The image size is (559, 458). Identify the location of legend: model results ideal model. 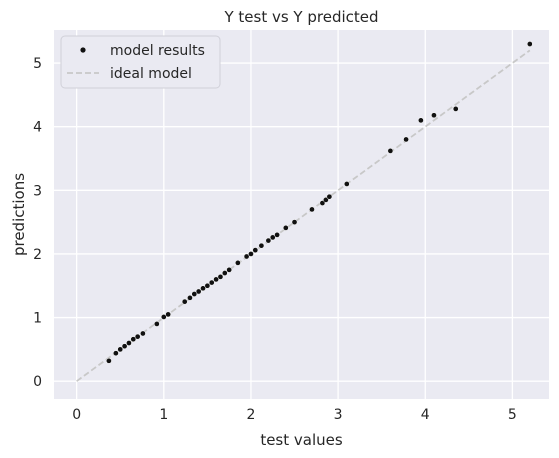
(140, 62).